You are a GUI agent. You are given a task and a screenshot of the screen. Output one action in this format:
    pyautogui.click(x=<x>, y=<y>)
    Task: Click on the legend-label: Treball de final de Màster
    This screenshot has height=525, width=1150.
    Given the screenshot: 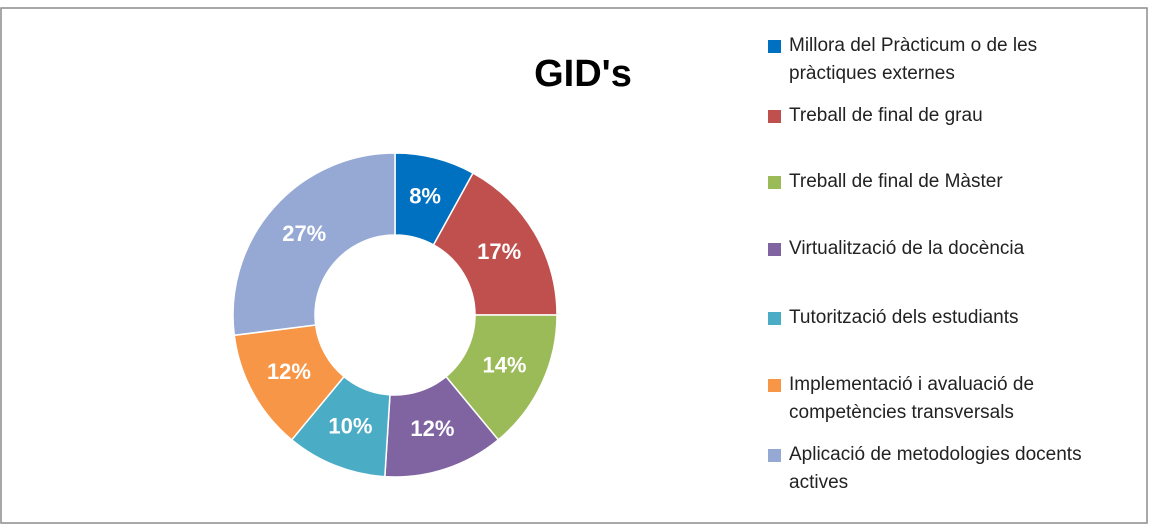 What is the action you would take?
    pyautogui.click(x=896, y=181)
    